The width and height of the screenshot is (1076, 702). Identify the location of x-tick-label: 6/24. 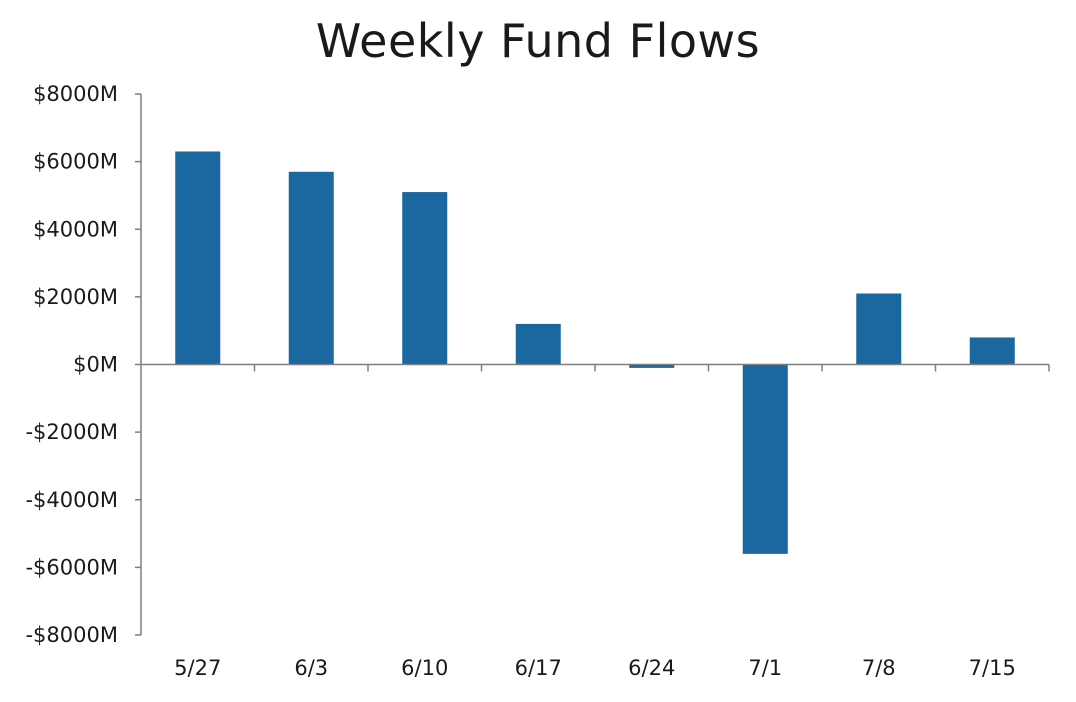
(651, 668).